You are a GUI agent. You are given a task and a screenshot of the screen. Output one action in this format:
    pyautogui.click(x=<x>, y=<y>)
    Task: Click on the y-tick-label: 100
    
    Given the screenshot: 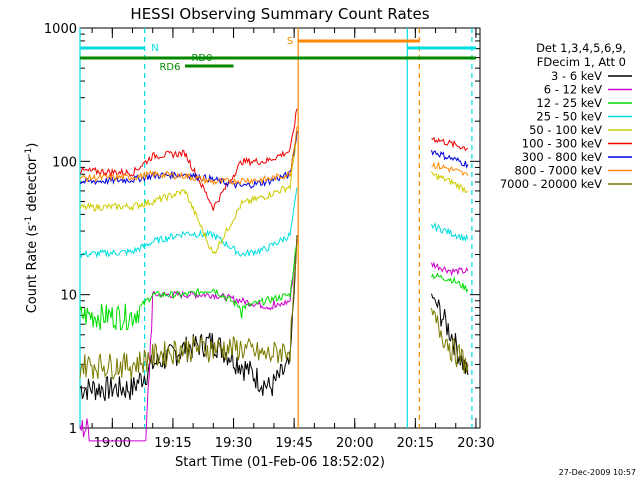 What is the action you would take?
    pyautogui.click(x=64, y=162)
    